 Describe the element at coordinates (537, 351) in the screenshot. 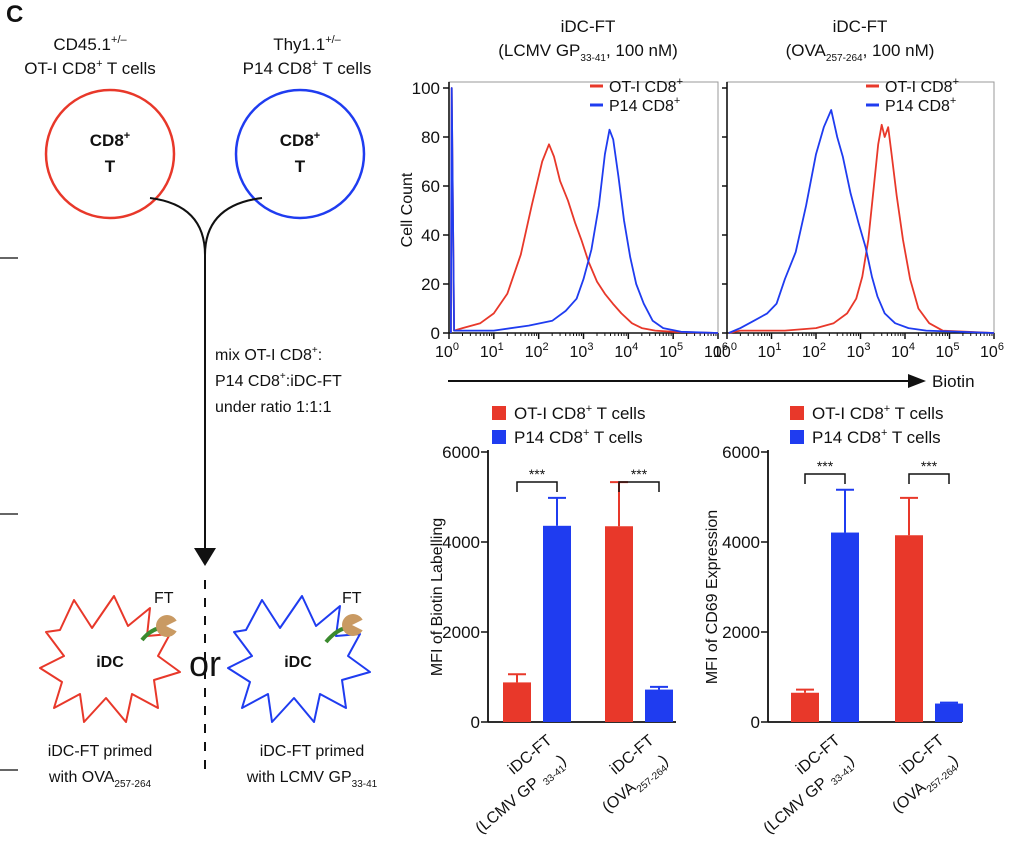

I see `x-tick-label: 10²` at that location.